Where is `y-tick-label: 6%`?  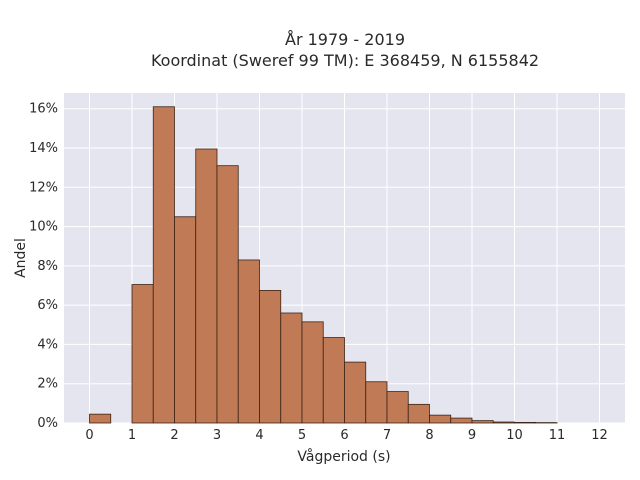 y-tick-label: 6% is located at coordinates (47, 305).